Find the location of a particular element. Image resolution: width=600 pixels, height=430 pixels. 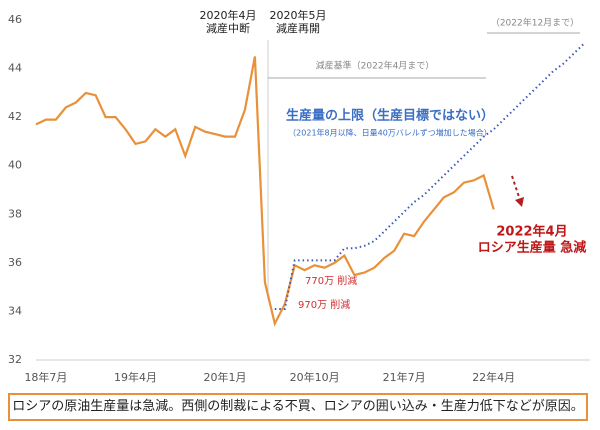

y-tick-label: 40 is located at coordinates (15, 165).